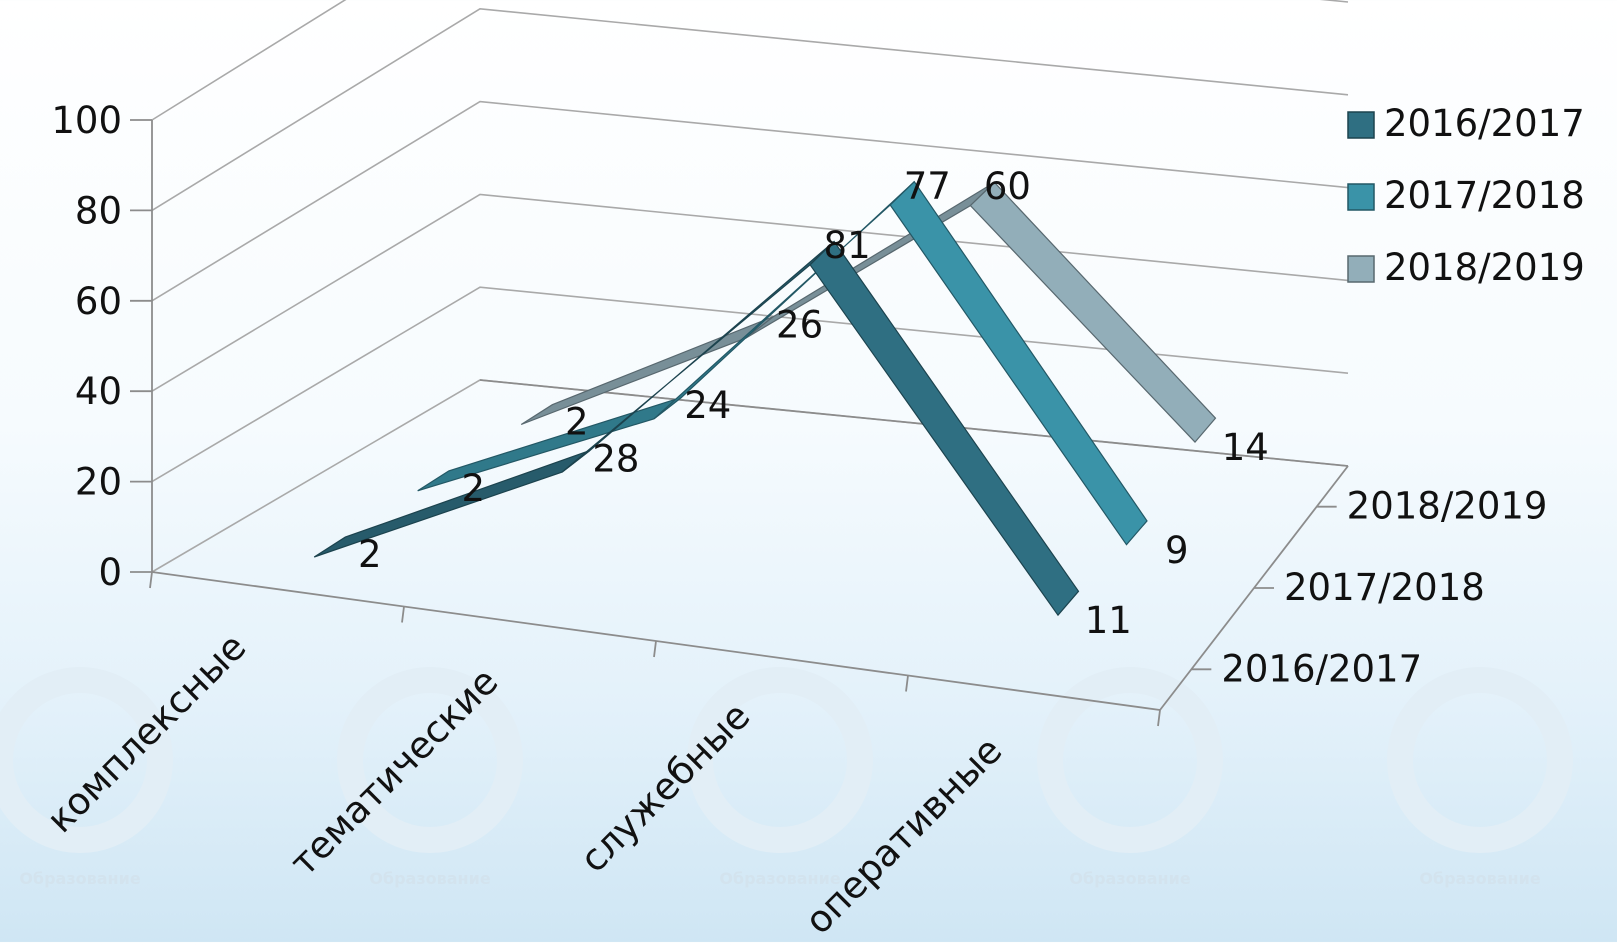 The image size is (1617, 947). I want to click on ribbon-segment-2018-2019, so click(1093, 312).